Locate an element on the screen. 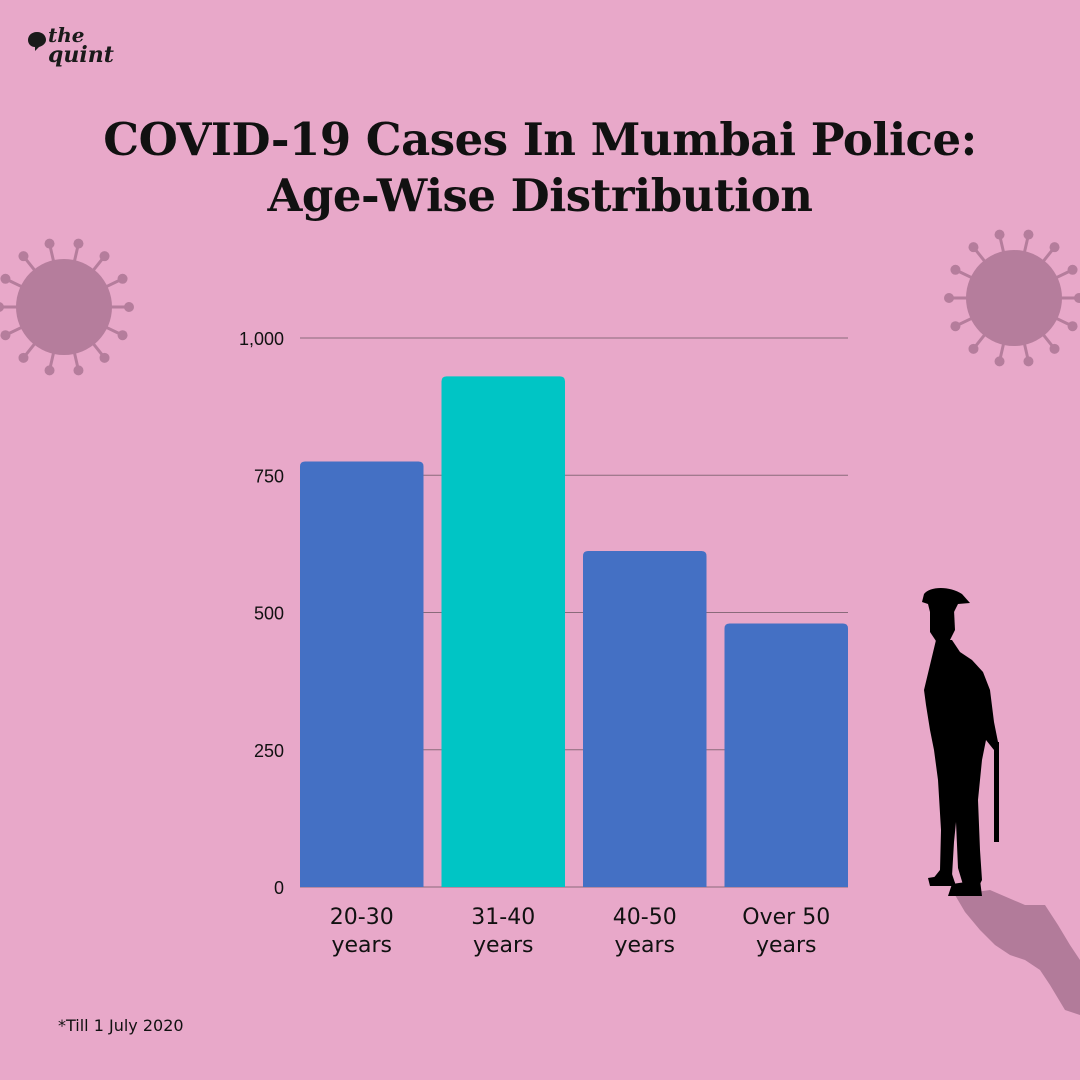 The width and height of the screenshot is (1080, 1080). y-axis-ticks: 0 250 500 750 1,000 is located at coordinates (261, 613).